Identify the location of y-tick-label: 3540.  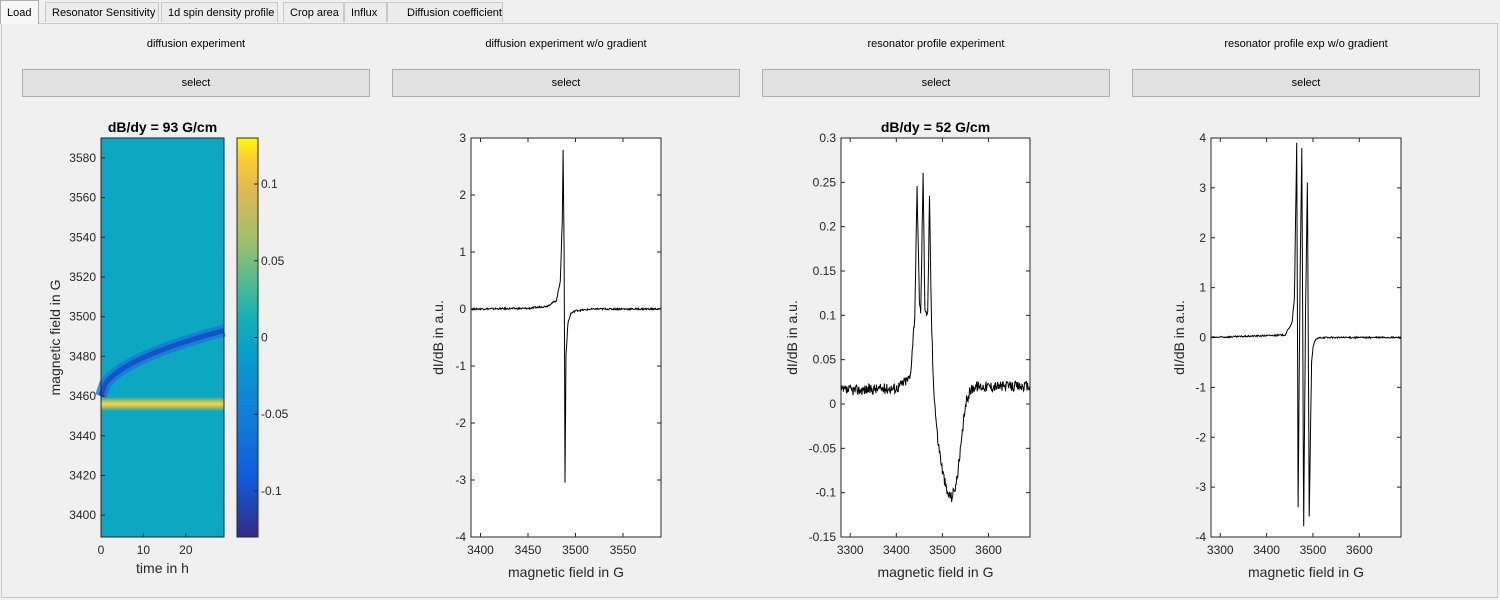
(82, 237).